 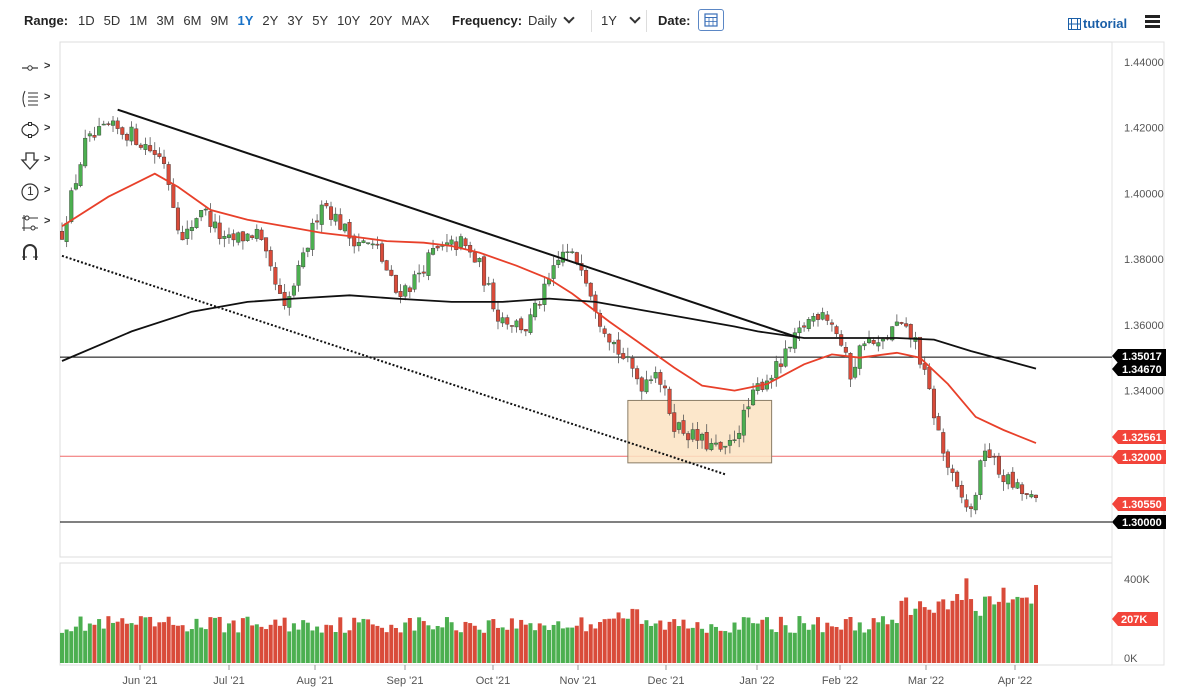 I want to click on calendar-button, so click(x=711, y=20).